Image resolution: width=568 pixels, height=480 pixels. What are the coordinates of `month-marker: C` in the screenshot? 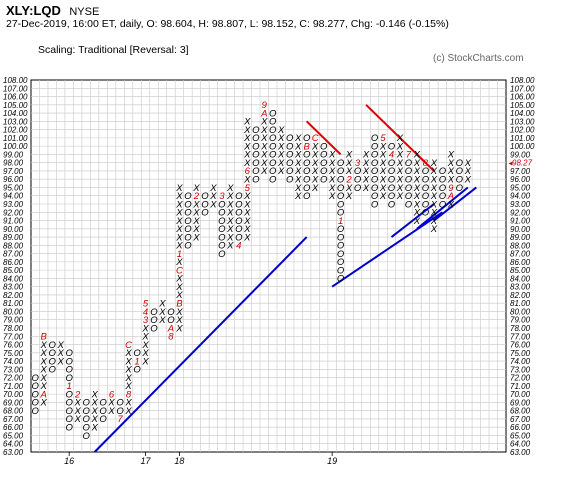 It's located at (315, 138).